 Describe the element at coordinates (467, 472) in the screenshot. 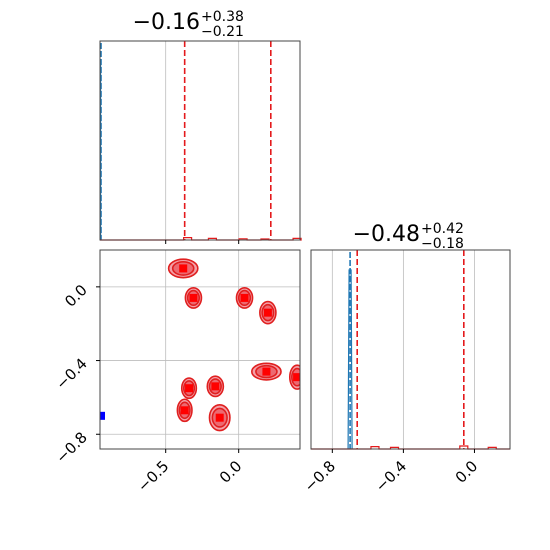

I see `marginal-y-tick-label-2: 0.0` at that location.